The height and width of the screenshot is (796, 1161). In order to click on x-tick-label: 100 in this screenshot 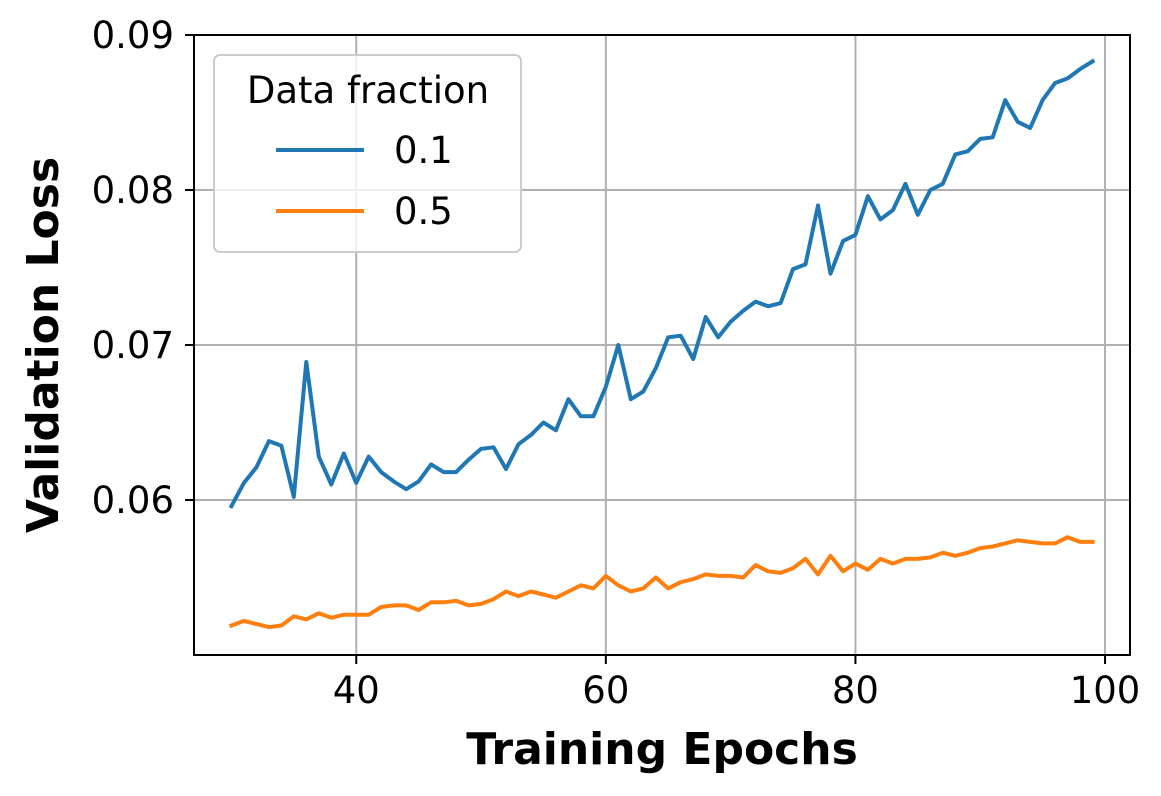, I will do `click(1105, 690)`.